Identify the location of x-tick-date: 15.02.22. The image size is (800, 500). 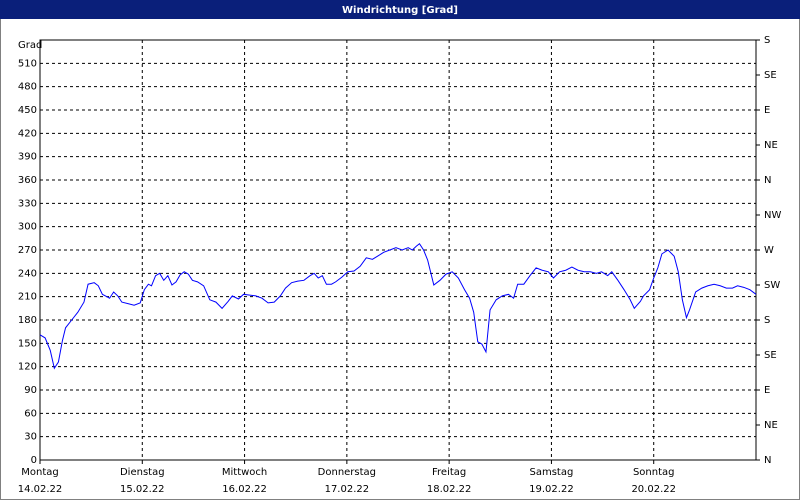
(142, 489).